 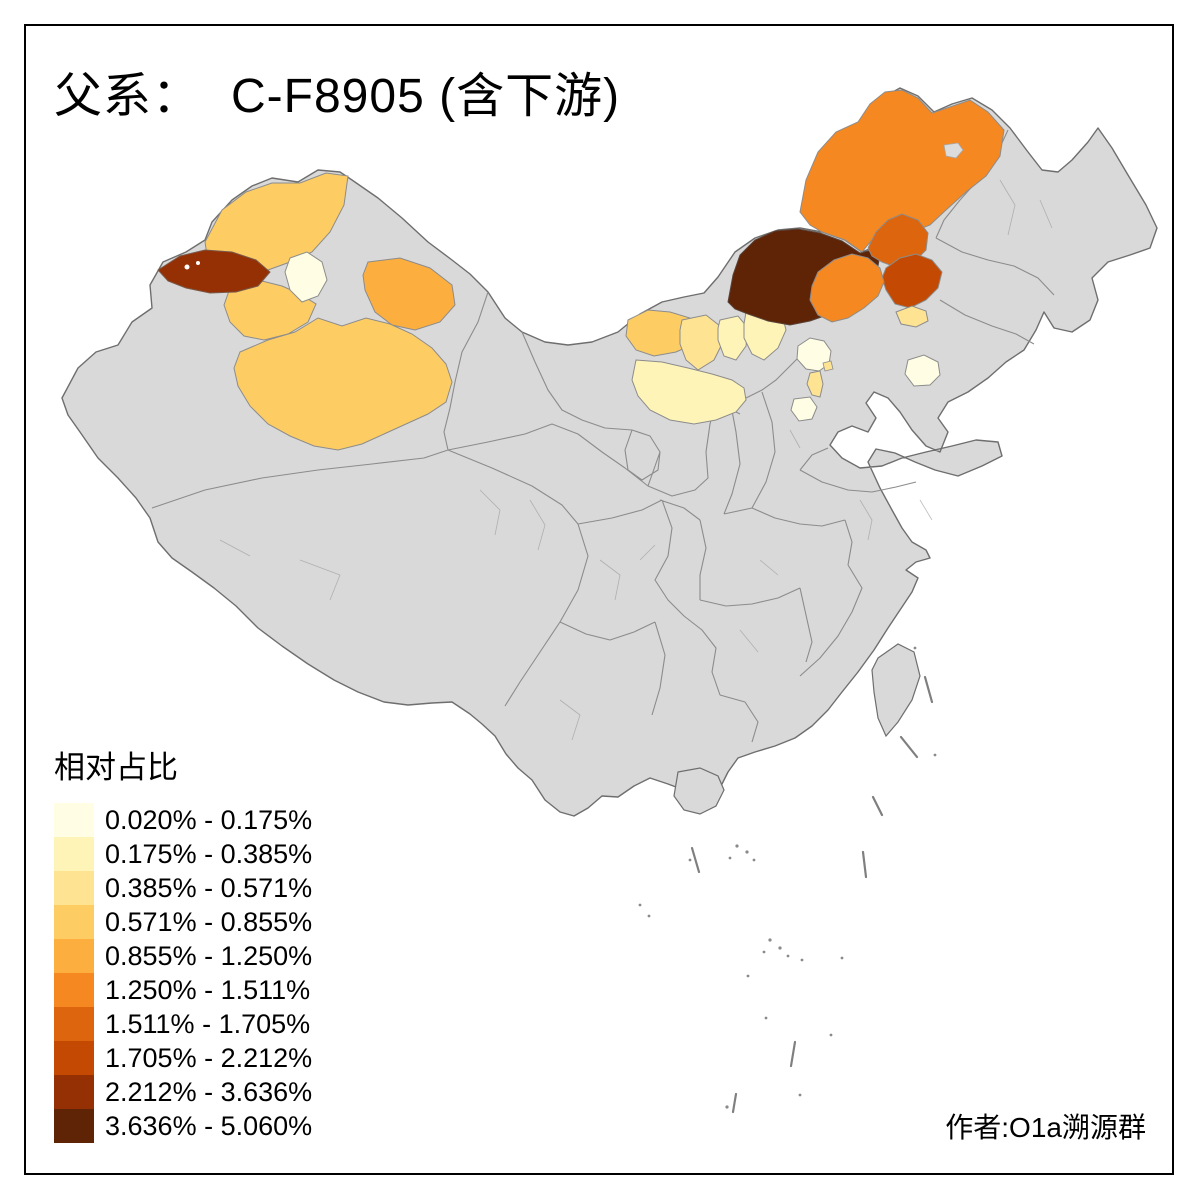 I want to click on region-cangzhou, so click(x=804, y=409).